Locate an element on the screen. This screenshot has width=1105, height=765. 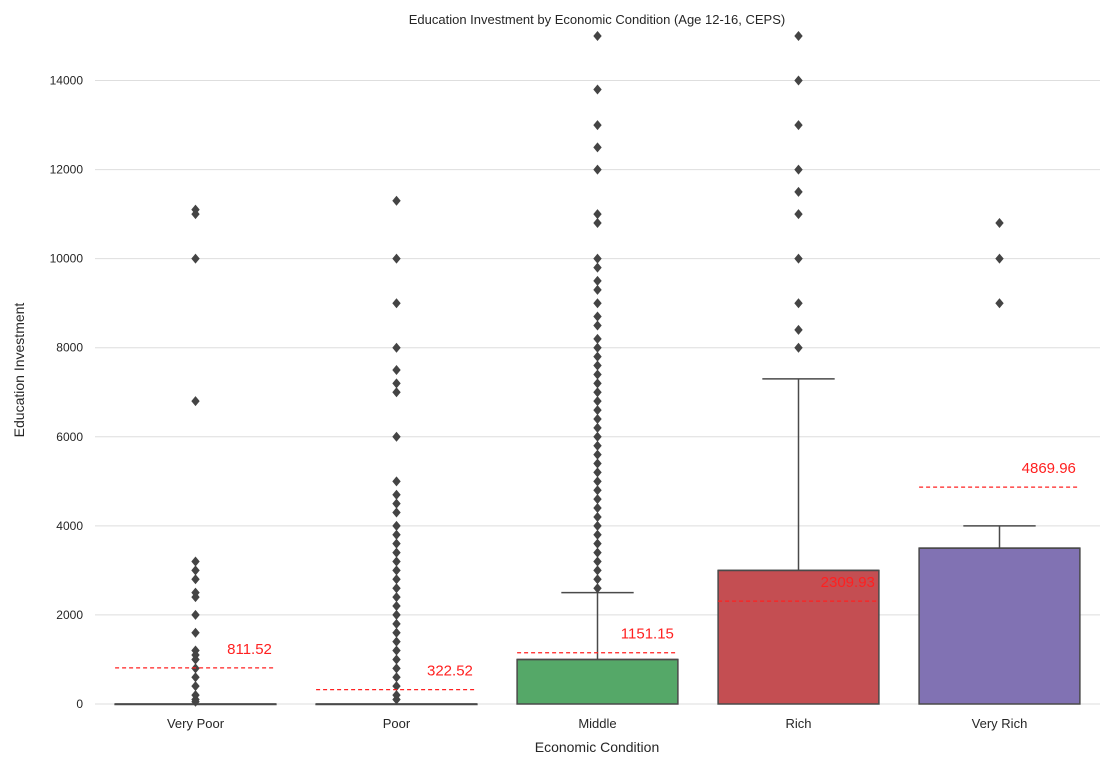
y-tick-label: 2000 is located at coordinates (69, 615).